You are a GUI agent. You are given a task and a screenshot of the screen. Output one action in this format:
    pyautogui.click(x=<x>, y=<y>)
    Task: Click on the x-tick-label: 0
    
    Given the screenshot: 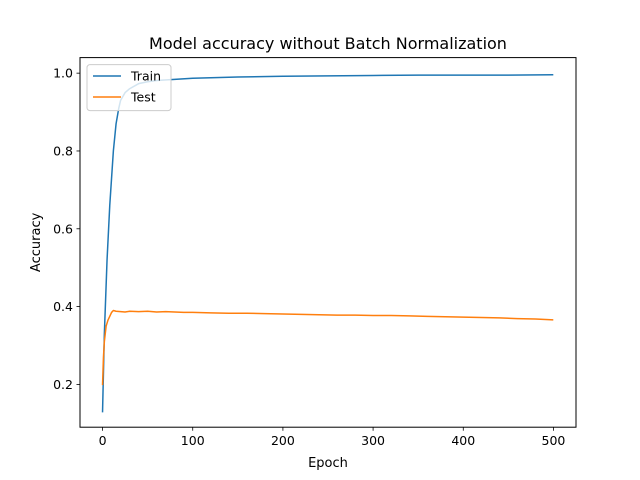 What is the action you would take?
    pyautogui.click(x=103, y=440)
    